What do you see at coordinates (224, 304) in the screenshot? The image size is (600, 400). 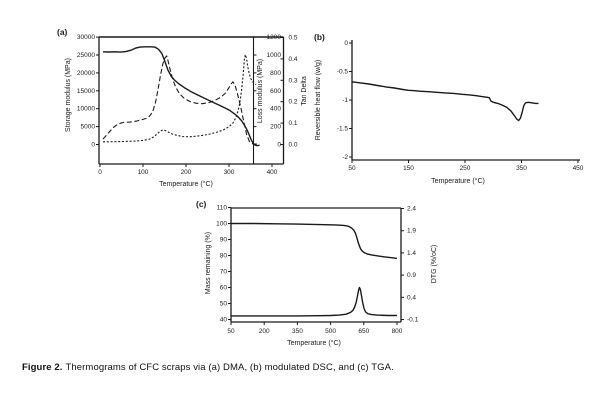 I see `panel-c-mass-tick-label: 50` at bounding box center [224, 304].